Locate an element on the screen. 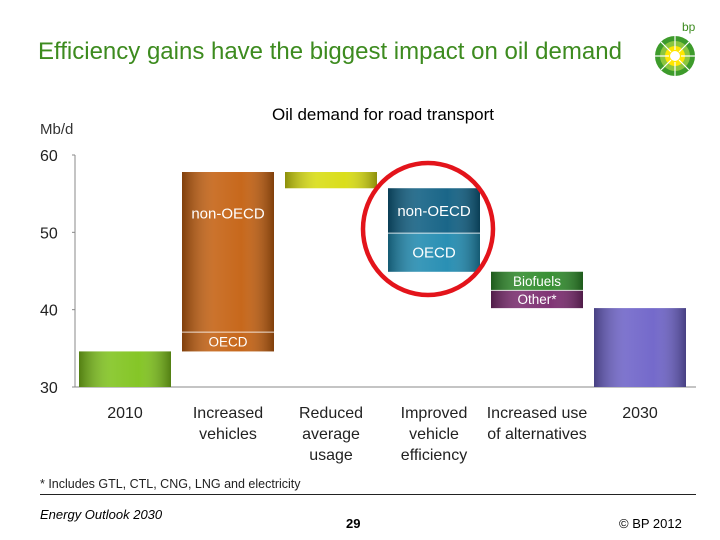 This screenshot has width=720, height=540. bar-4-seg-1-shading is located at coordinates (537, 281).